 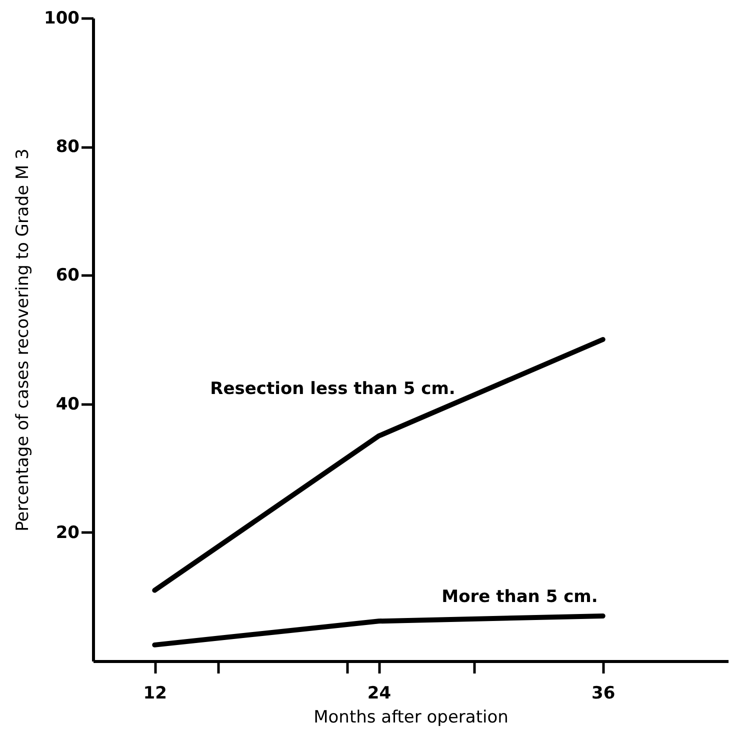 I want to click on series-label: More than 5 cm., so click(x=520, y=597).